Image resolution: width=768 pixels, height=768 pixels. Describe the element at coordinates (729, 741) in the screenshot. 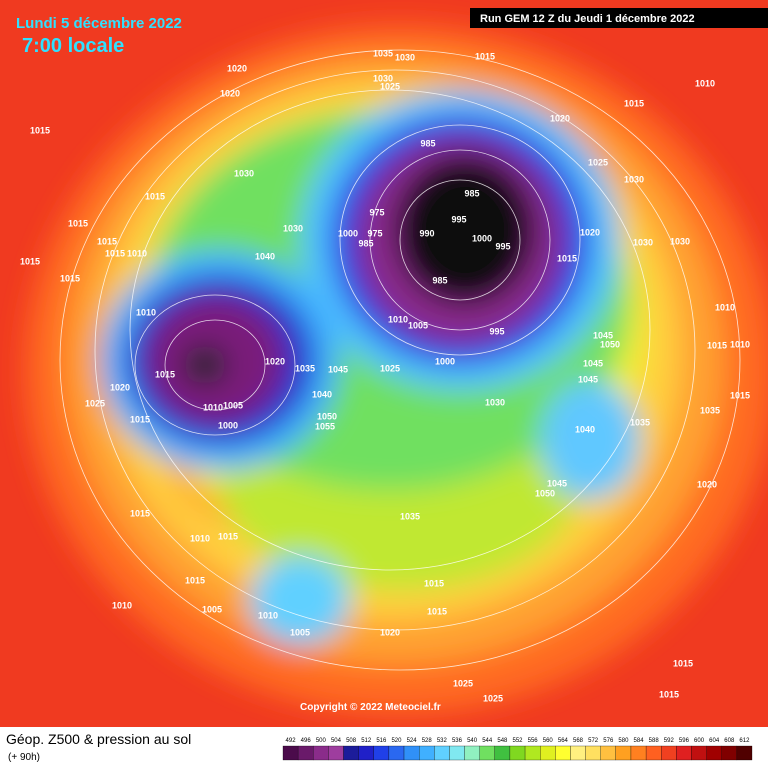

I see `scale-label: 608` at that location.